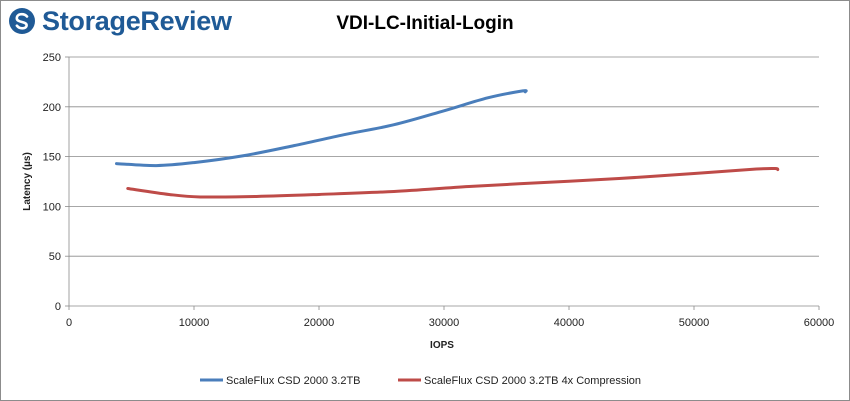 This screenshot has width=850, height=401. I want to click on y-tick-label: 100, so click(52, 207).